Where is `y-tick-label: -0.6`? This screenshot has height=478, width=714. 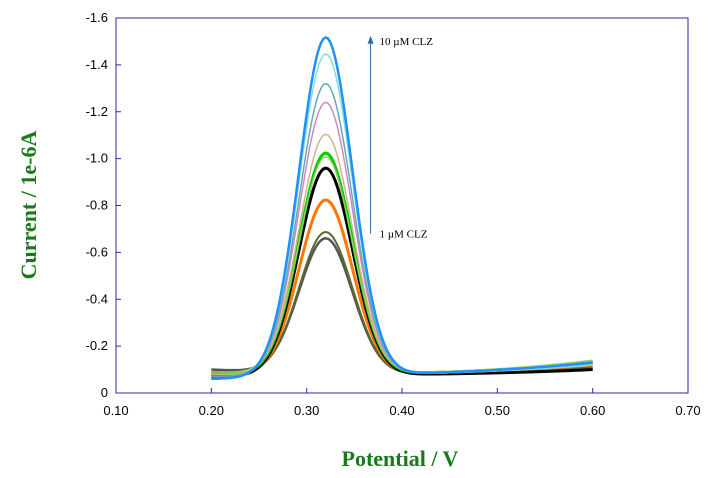
y-tick-label: -0.6 is located at coordinates (97, 251).